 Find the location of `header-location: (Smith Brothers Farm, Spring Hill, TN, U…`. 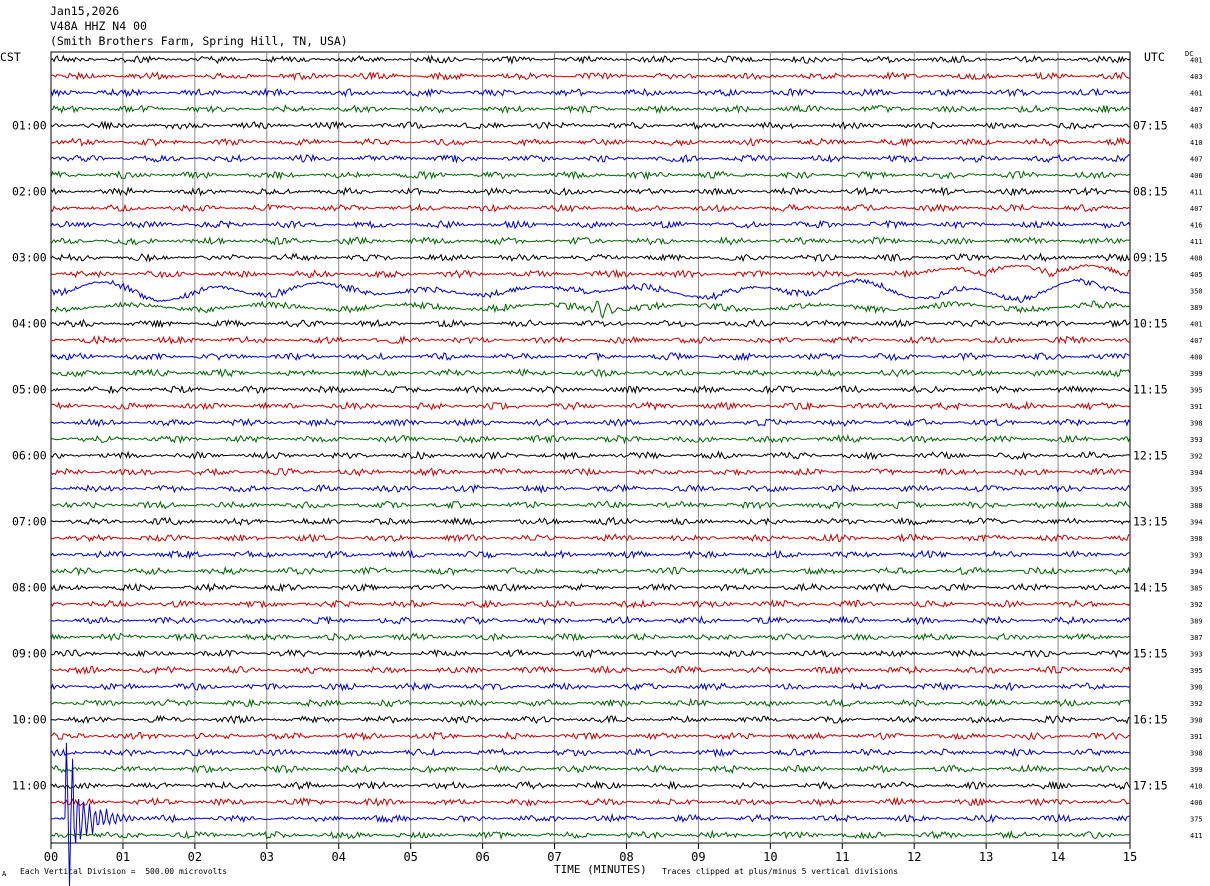

header-location: (Smith Brothers Farm, Spring Hill, TN, U… is located at coordinates (199, 41).